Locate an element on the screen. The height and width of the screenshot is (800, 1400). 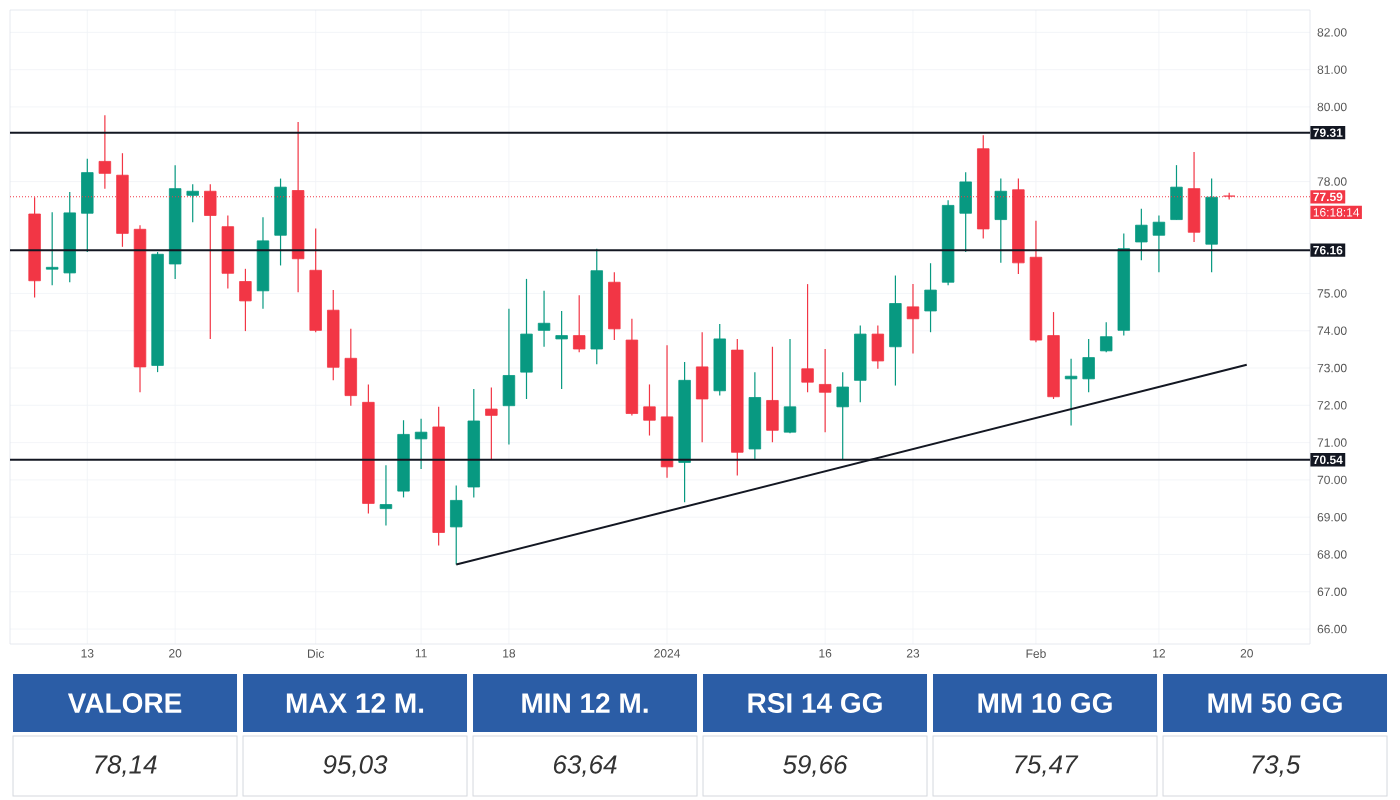
text: 95,03 is located at coordinates (355, 766).